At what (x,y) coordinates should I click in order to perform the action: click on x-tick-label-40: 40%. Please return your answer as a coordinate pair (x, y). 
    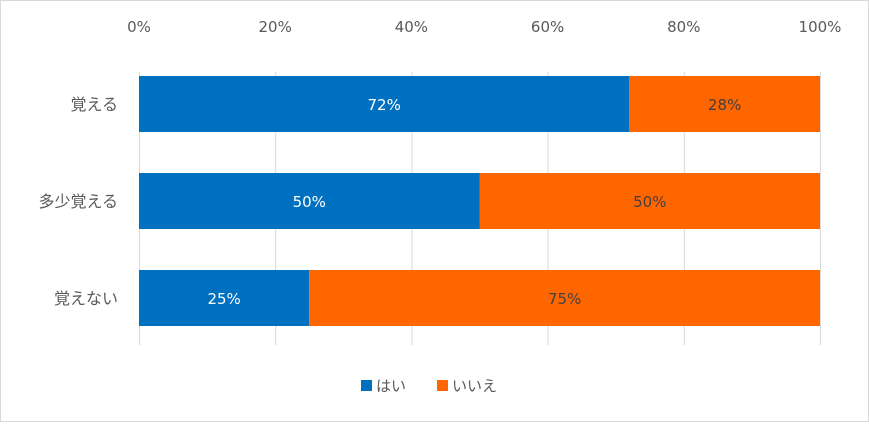
    Looking at the image, I should click on (411, 27).